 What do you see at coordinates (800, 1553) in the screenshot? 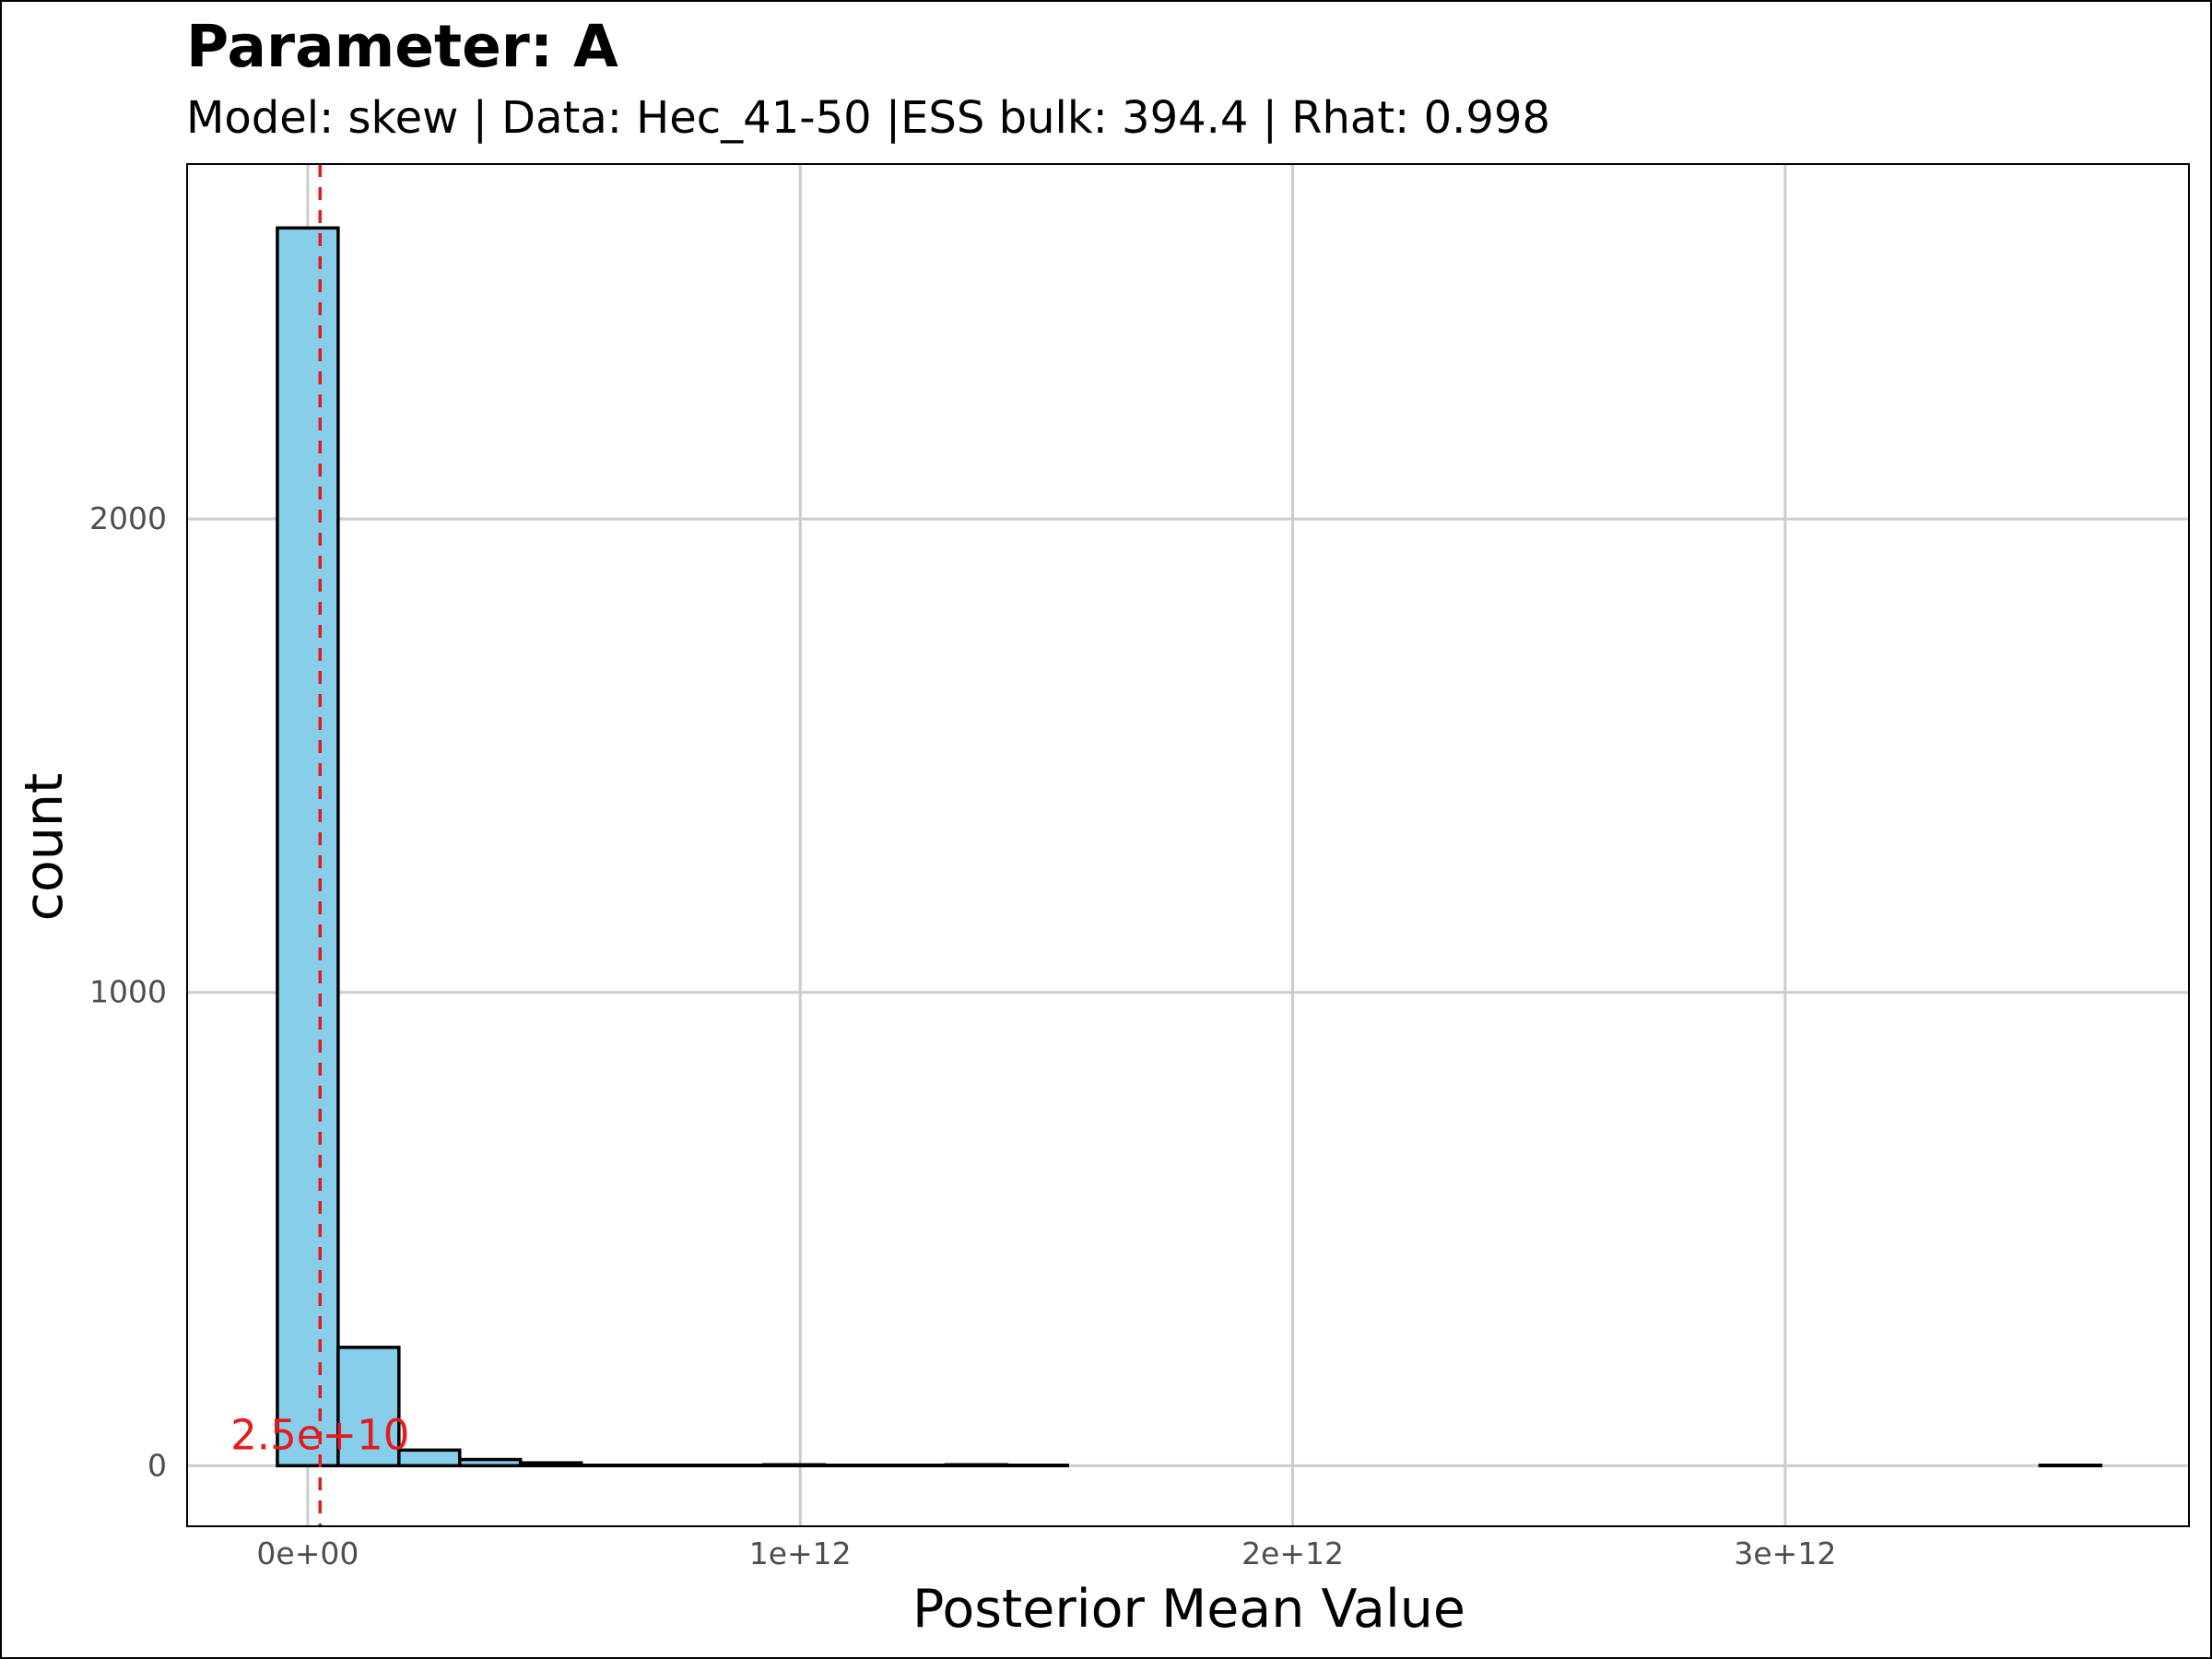
I see `x-tick-label: 1e+12` at bounding box center [800, 1553].